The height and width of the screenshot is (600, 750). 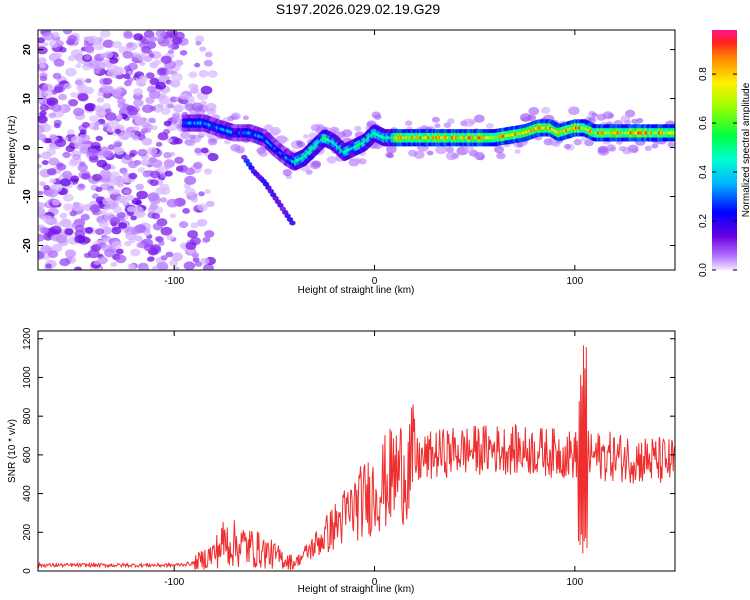 What do you see at coordinates (717, 172) in the screenshot?
I see `colorbar-ticks: 0.0 0.2 0.4 0.6 0.8` at bounding box center [717, 172].